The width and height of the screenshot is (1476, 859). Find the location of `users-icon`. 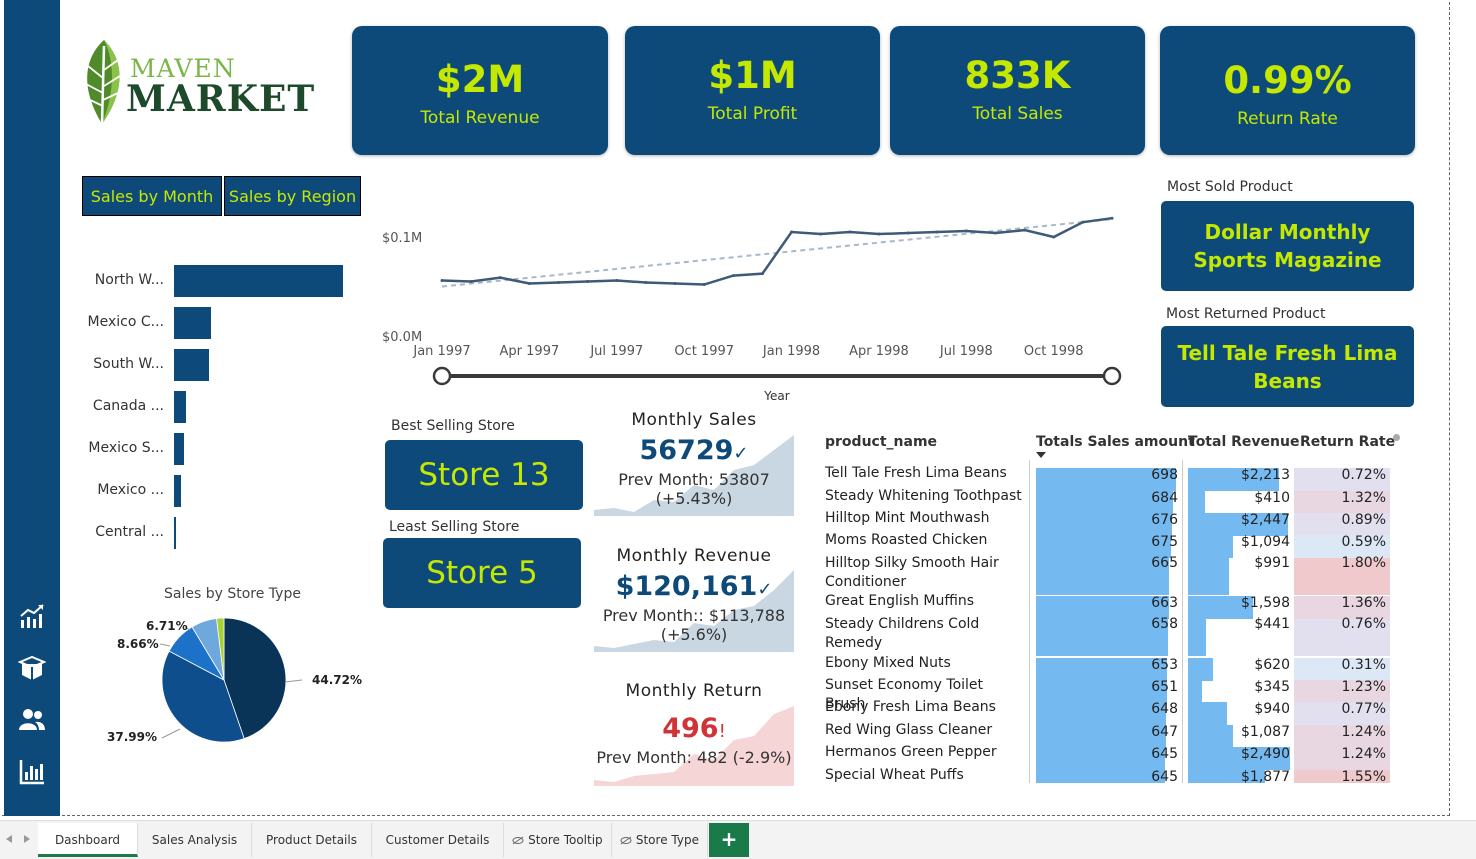

users-icon is located at coordinates (32, 720).